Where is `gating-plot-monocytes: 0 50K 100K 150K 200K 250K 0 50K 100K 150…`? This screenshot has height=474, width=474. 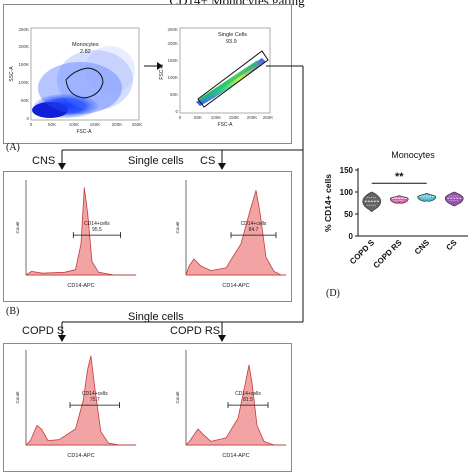 gating-plot-monocytes: 0 50K 100K 150K 200K 250K 0 50K 100K 150… is located at coordinates (75, 81).